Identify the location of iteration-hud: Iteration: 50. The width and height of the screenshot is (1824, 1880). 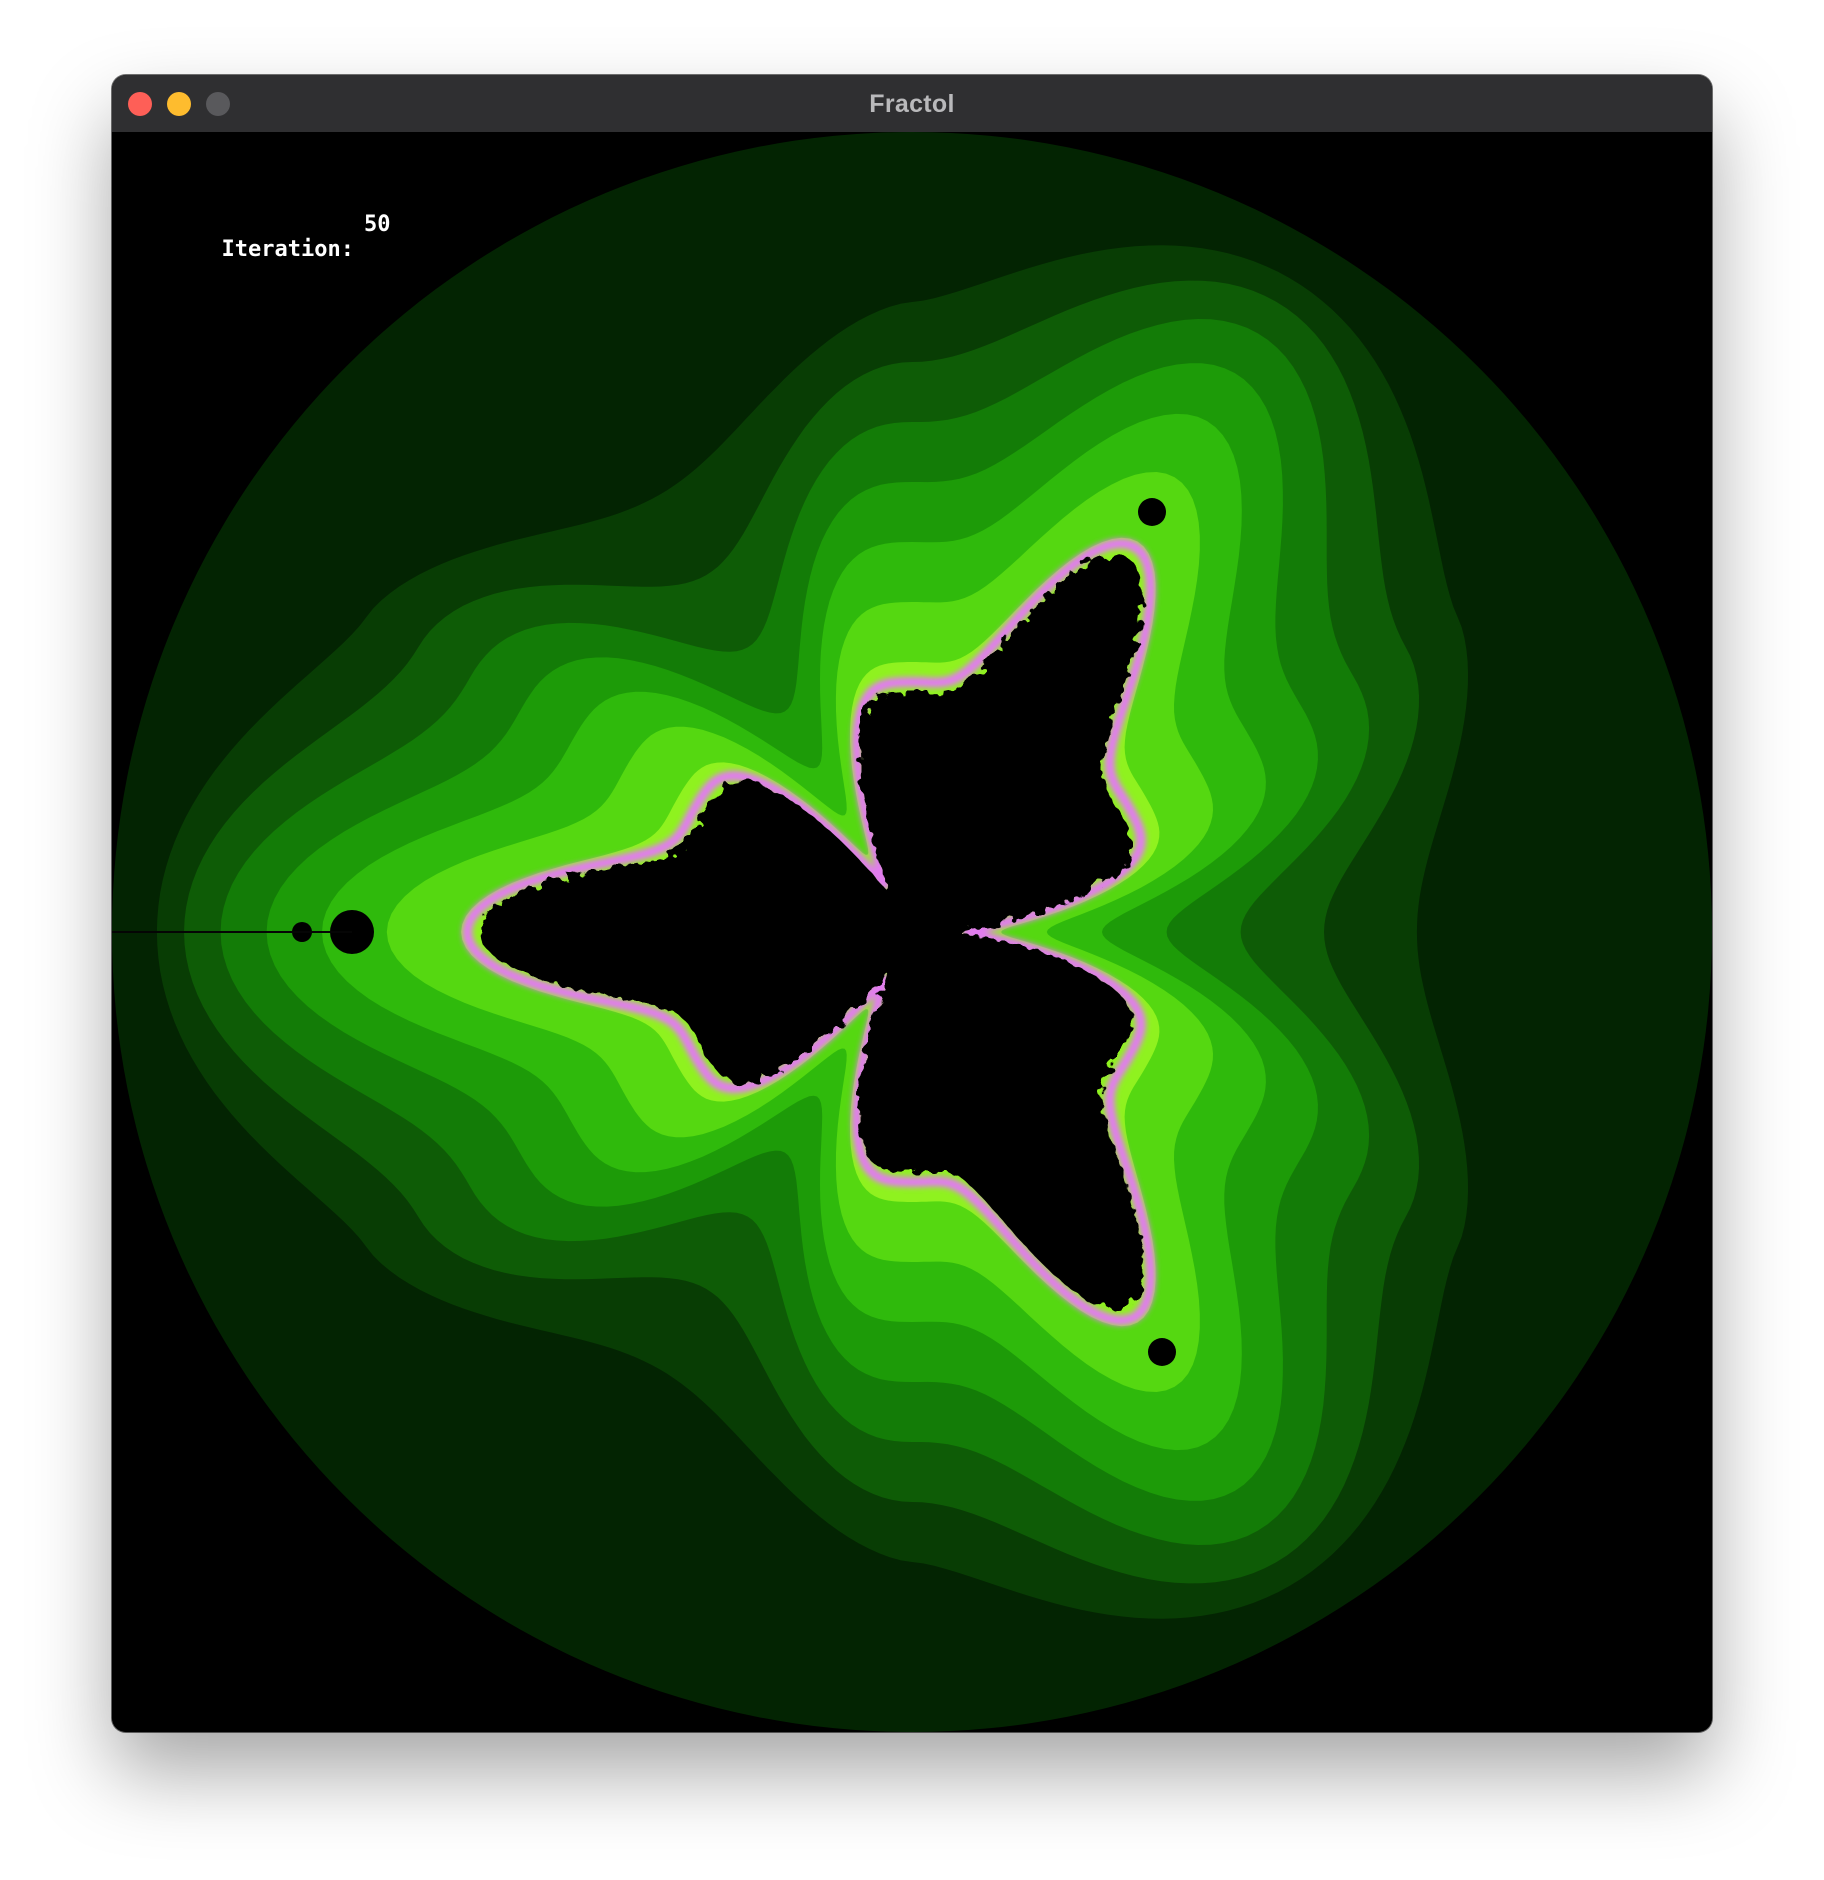
(266, 249).